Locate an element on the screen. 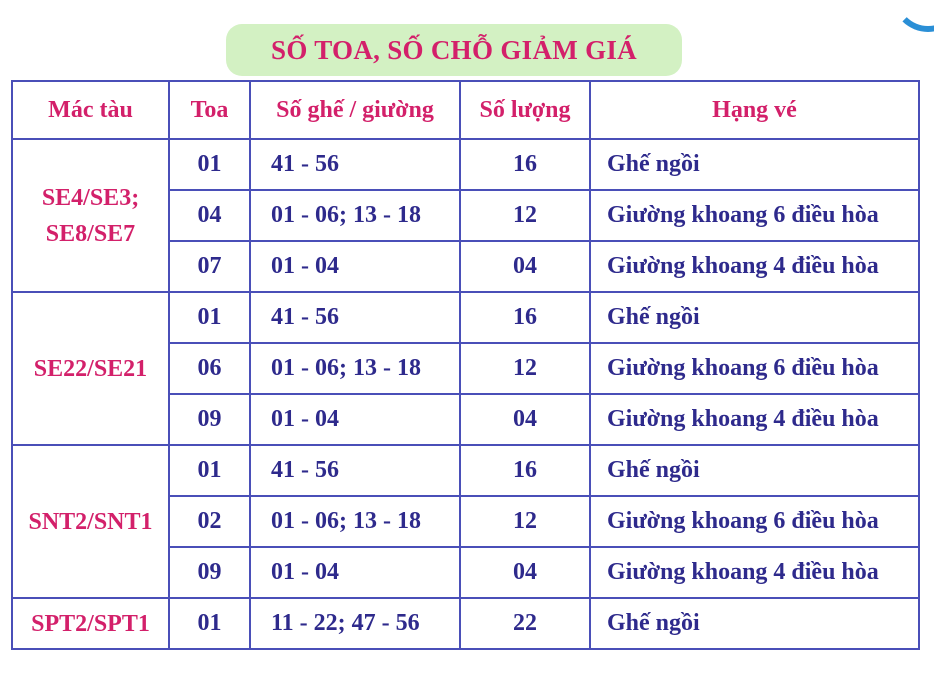 The height and width of the screenshot is (680, 934). train-code-line: SE4/SE3; is located at coordinates (90, 197).